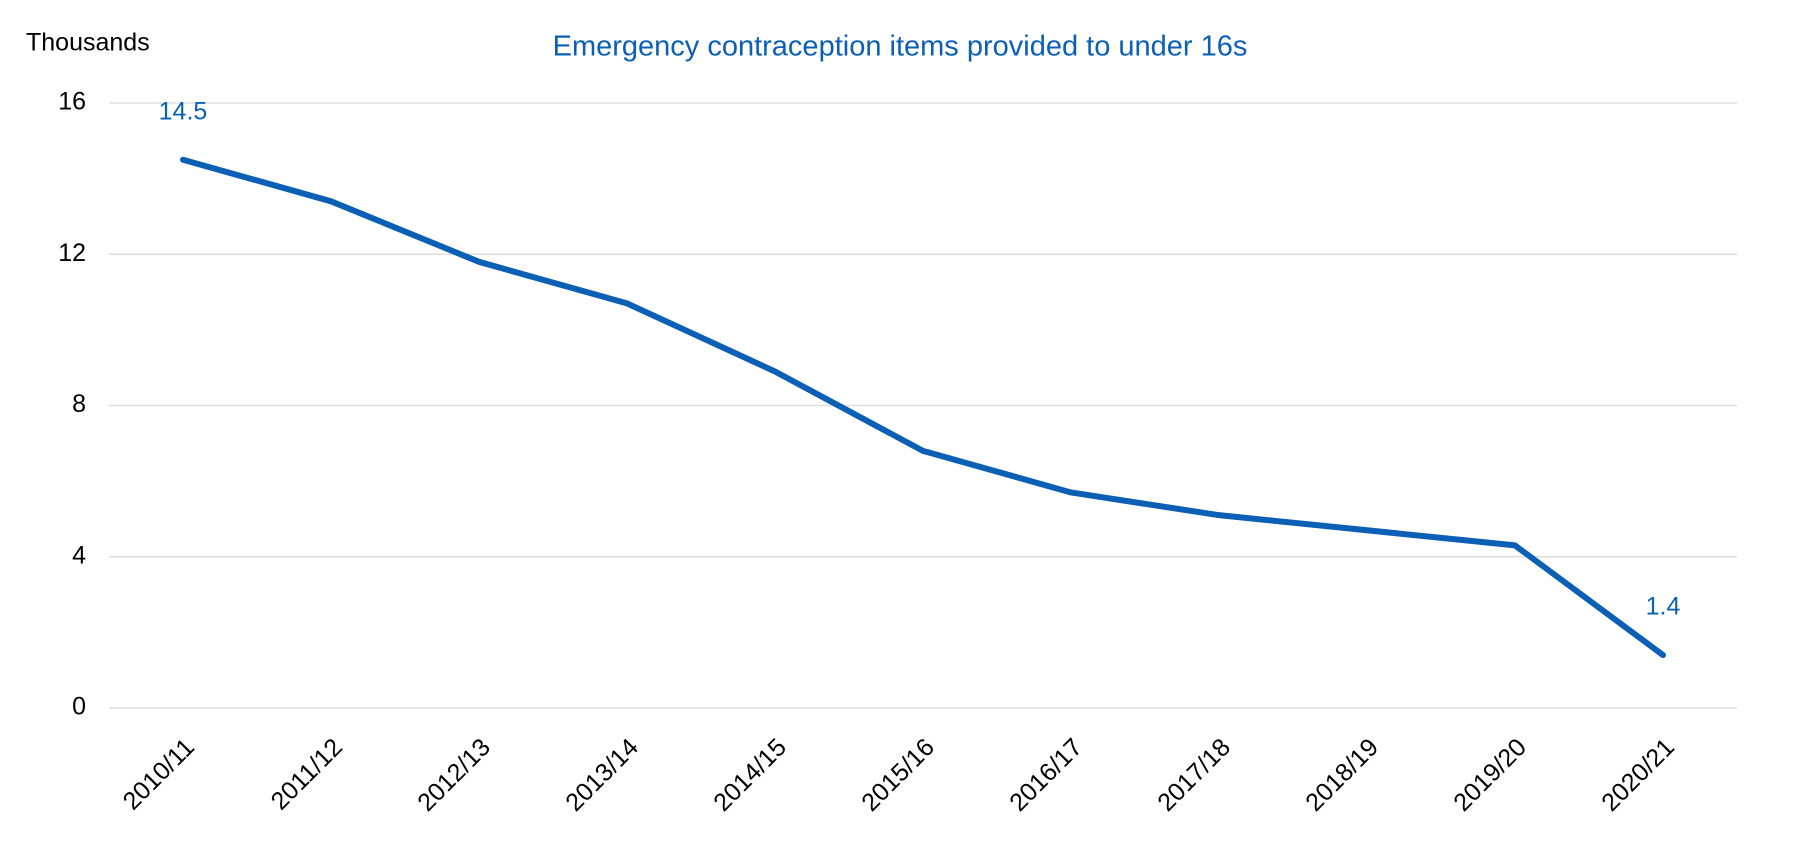 The height and width of the screenshot is (845, 1819). I want to click on x-tick-label: 2018/19, so click(1342, 775).